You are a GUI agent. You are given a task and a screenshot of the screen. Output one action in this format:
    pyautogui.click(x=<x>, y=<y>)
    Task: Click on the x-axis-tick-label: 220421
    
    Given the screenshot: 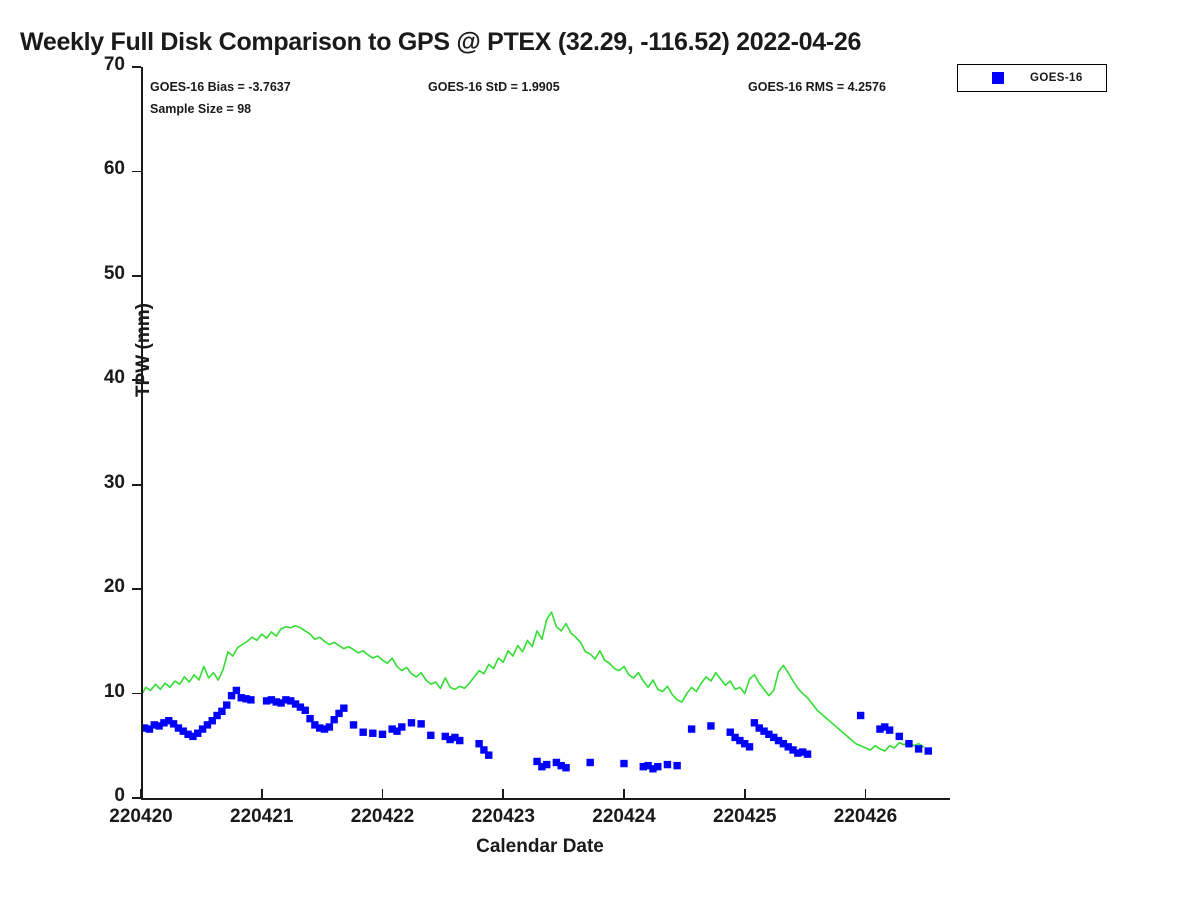 What is the action you would take?
    pyautogui.click(x=262, y=816)
    